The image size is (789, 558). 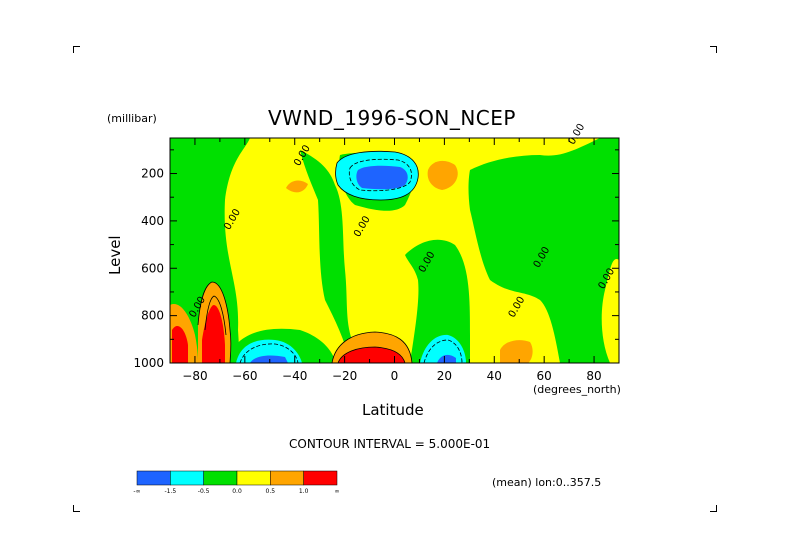 I want to click on x-tick-label: 80, so click(x=593, y=376).